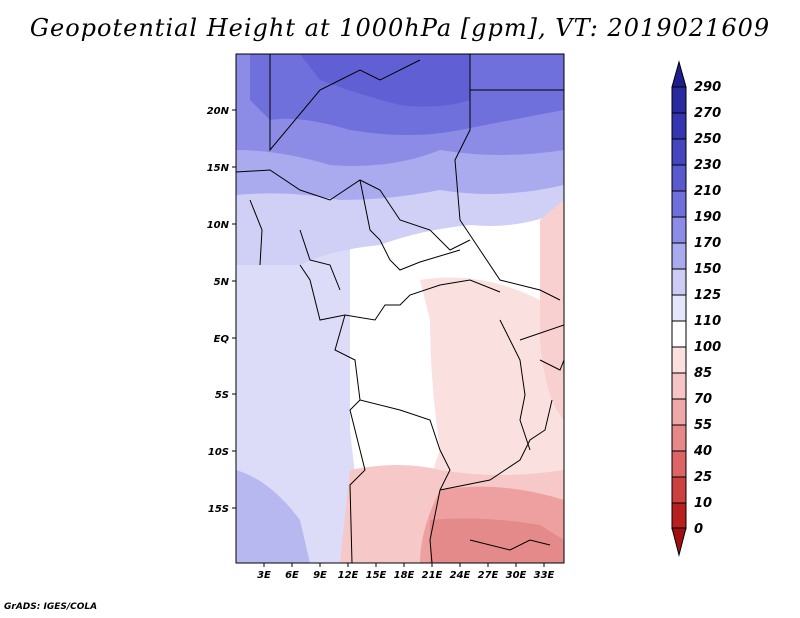 Image resolution: width=800 pixels, height=618 pixels. Describe the element at coordinates (432, 575) in the screenshot. I see `lon-label-21e: 21E` at that location.